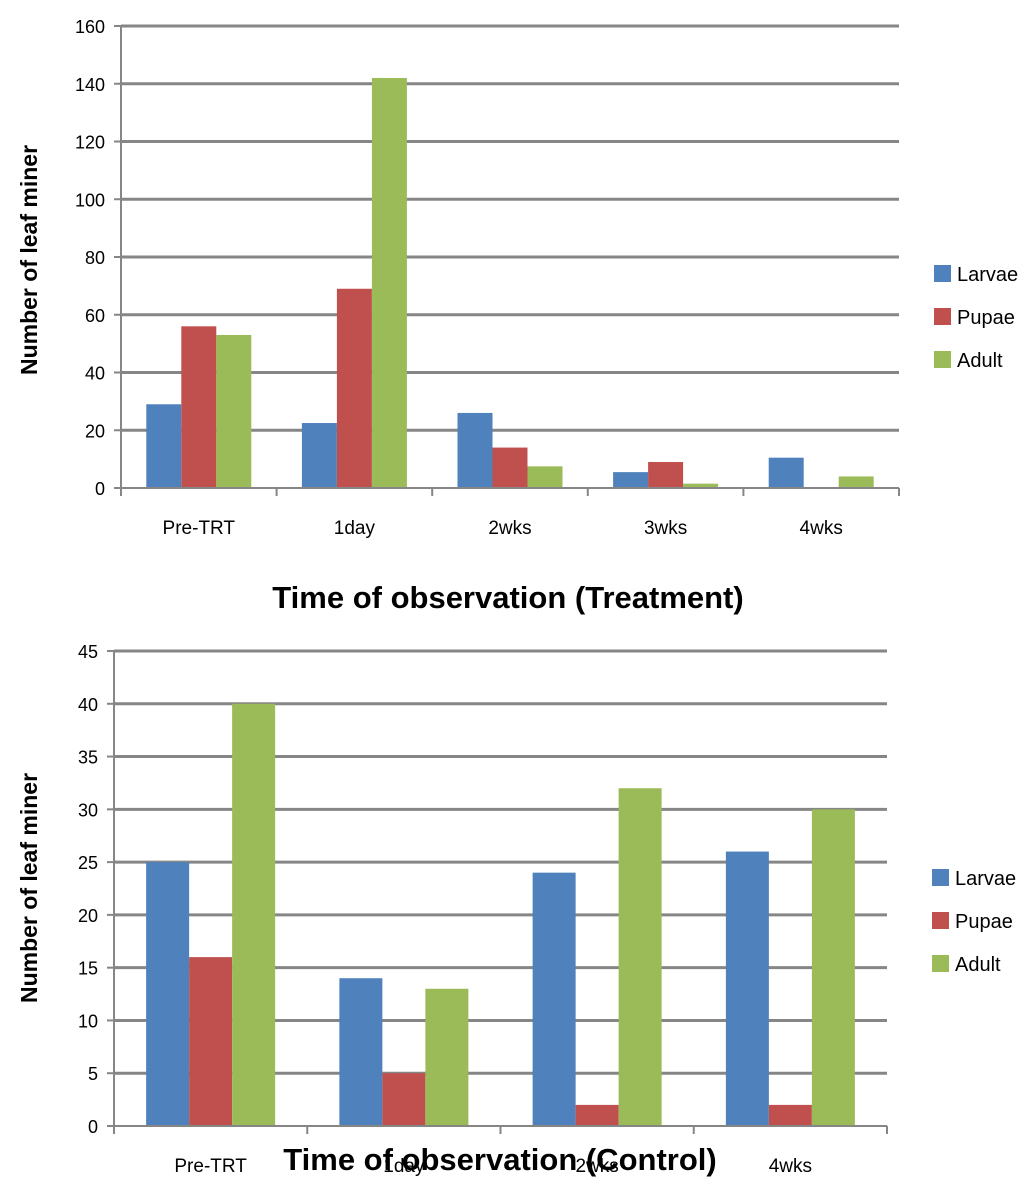 This screenshot has height=1183, width=1029. Describe the element at coordinates (701, 485) in the screenshot. I see `bar-adult-3wks` at that location.